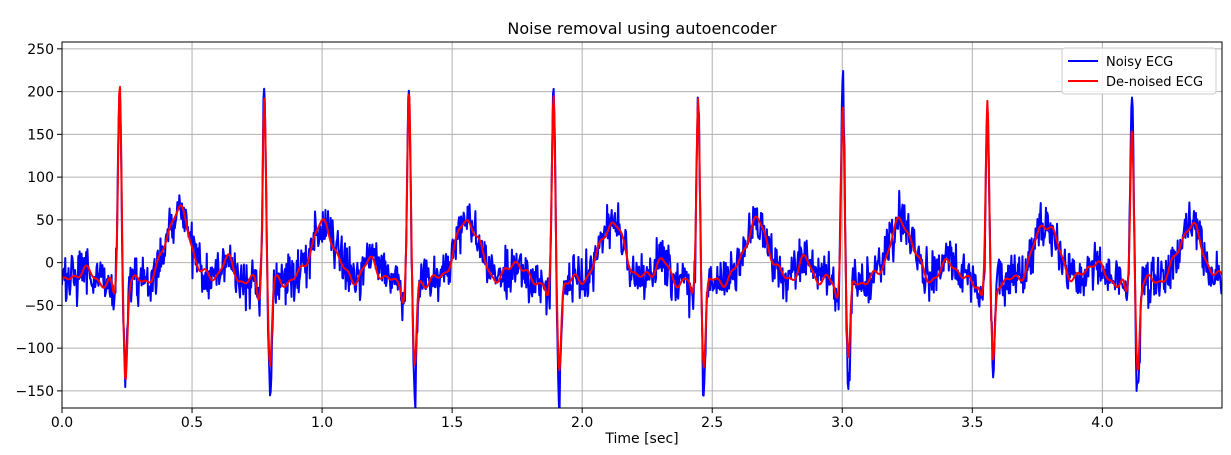  Describe the element at coordinates (712, 423) in the screenshot. I see `x-tick-label: 2.5` at that location.